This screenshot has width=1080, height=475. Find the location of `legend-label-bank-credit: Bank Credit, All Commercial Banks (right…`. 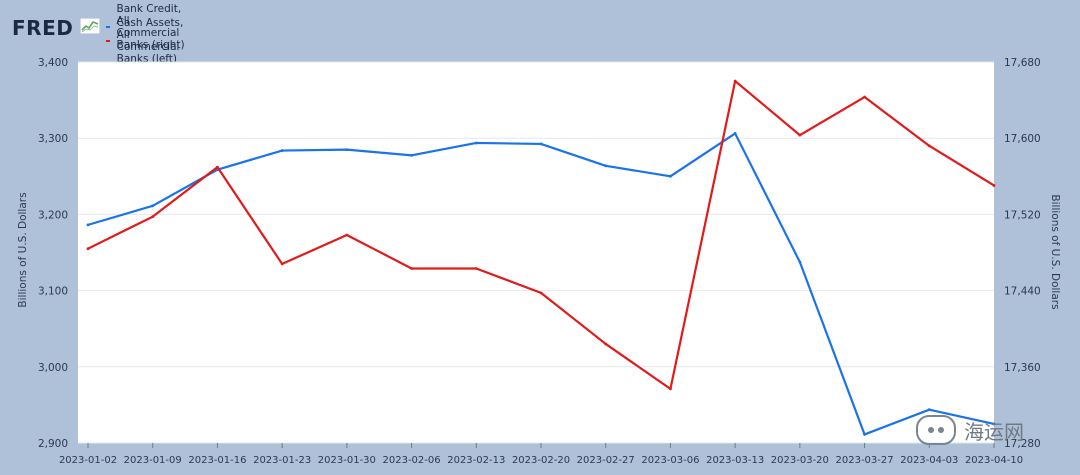

legend-label-bank-credit: Bank Credit, All Commercial Banks (right… is located at coordinates (150, 27).